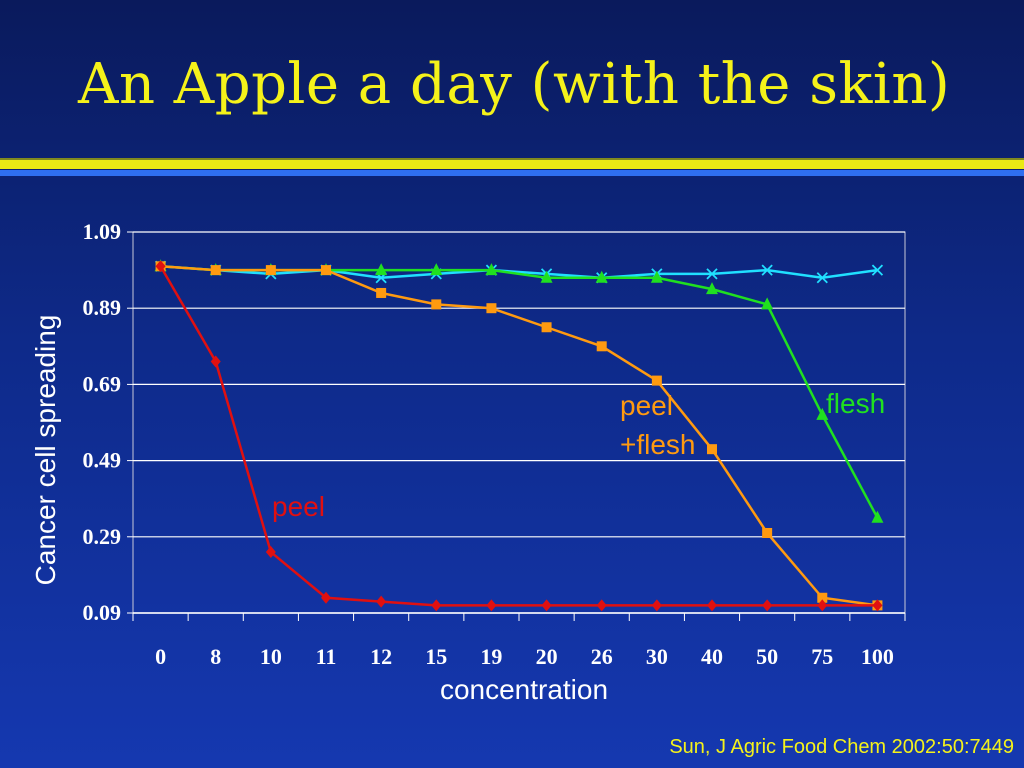 The image size is (1024, 768). Describe the element at coordinates (102, 536) in the screenshot. I see `y-tick-label: 0.29` at that location.